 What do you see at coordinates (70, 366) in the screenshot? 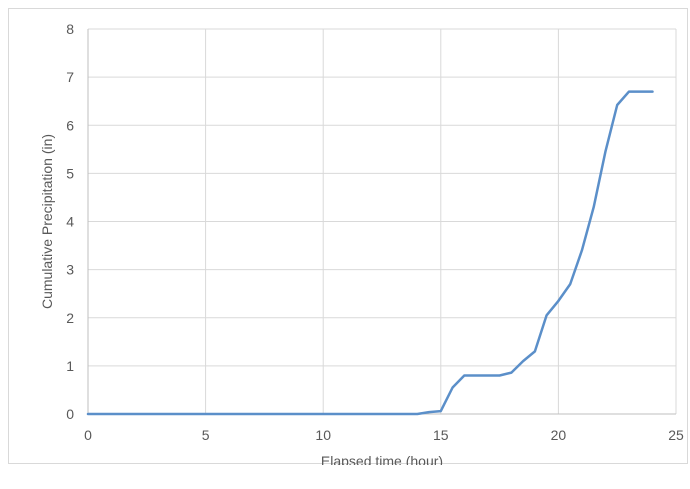
I see `y-tick-label: 1` at bounding box center [70, 366].